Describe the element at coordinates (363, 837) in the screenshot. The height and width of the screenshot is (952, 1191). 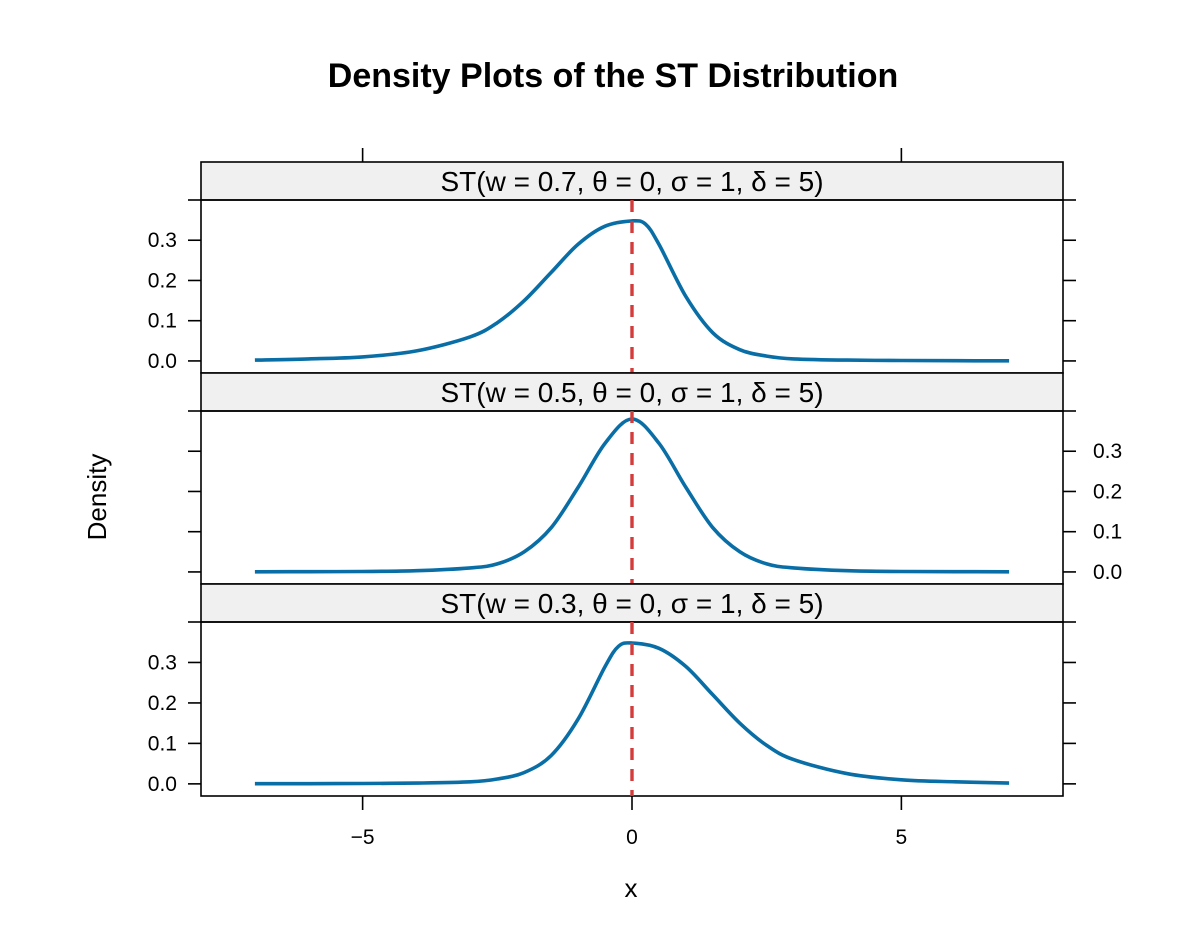
I see `x-tick-label: −5` at that location.